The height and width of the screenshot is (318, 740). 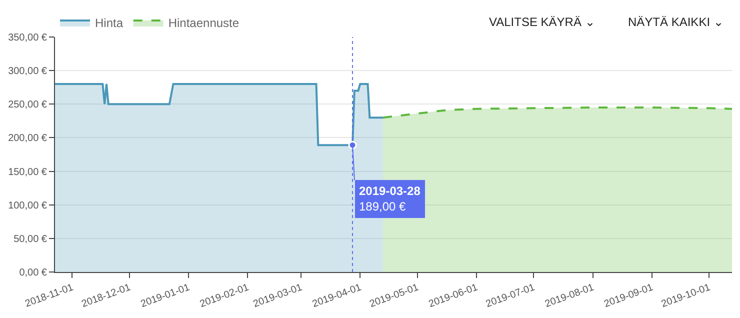 I want to click on text: VALITSE KÄYRÄ ⌄, so click(x=542, y=22).